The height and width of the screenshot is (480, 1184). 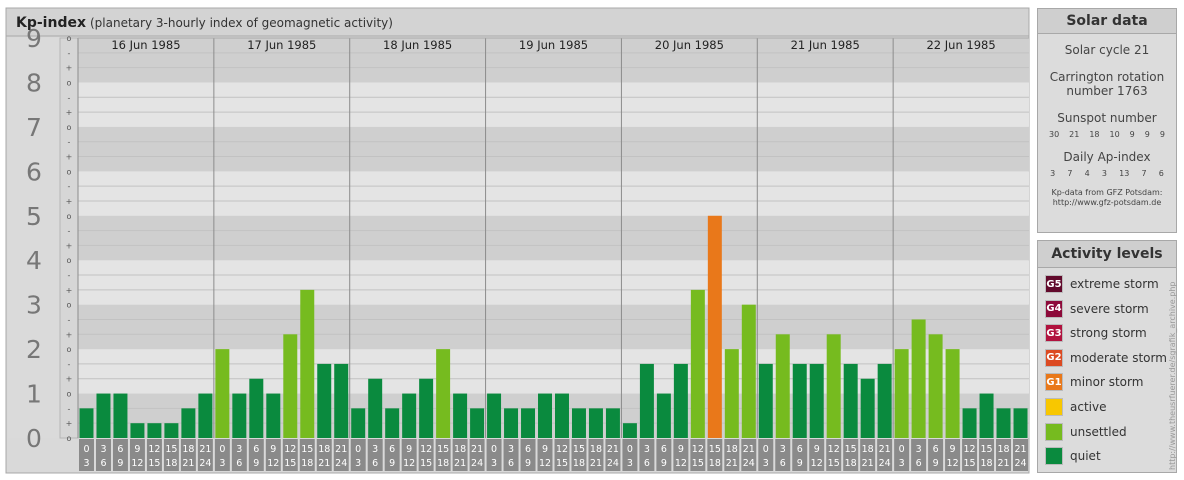 What do you see at coordinates (1073, 456) in the screenshot?
I see `activity-level-item: quiet` at bounding box center [1073, 456].